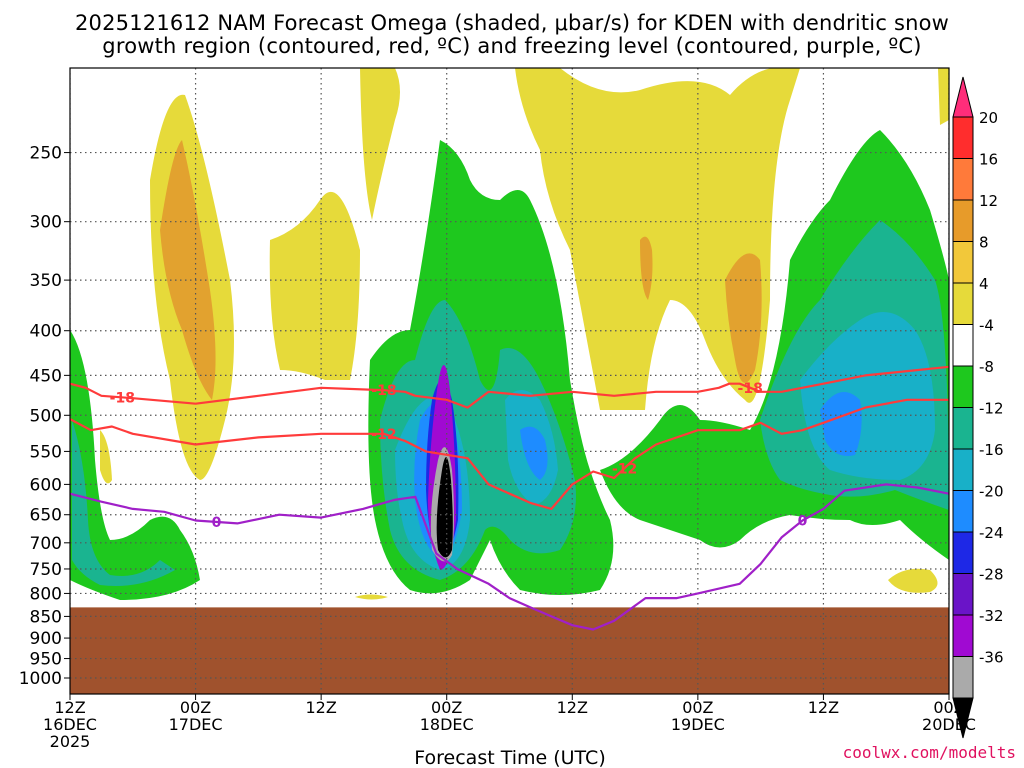  I want to click on colorbar-label: -4, so click(986, 326).